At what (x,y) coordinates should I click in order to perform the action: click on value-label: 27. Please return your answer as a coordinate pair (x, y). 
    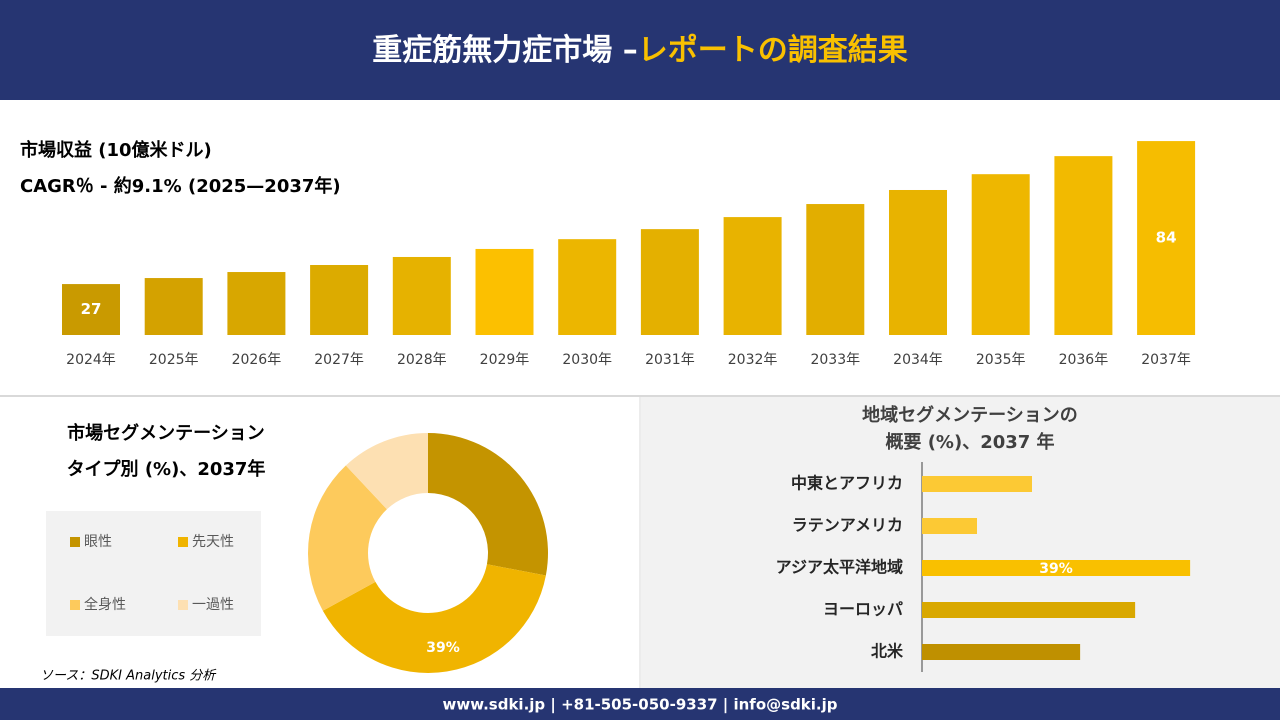
    Looking at the image, I should click on (91, 309).